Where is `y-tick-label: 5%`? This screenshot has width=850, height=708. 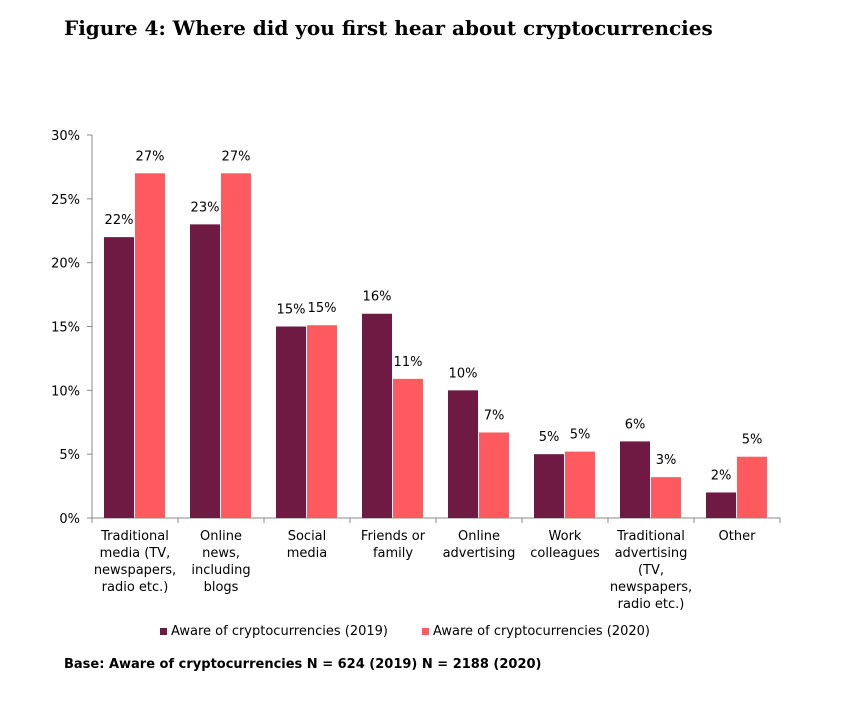
y-tick-label: 5% is located at coordinates (69, 455).